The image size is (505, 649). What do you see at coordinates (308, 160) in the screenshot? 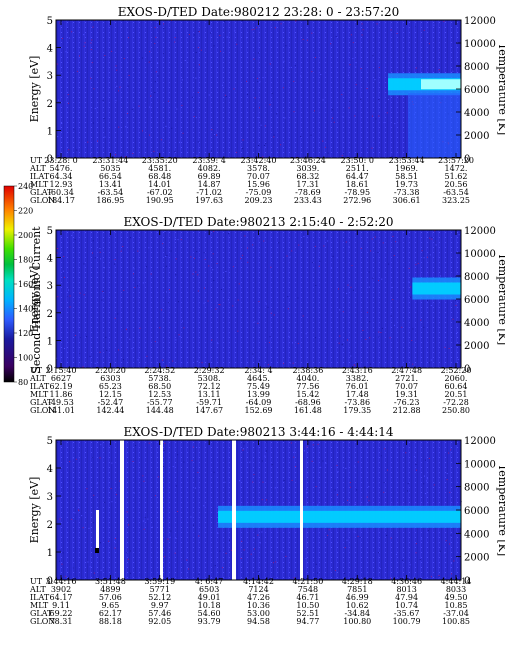
I see `ephemeris-value: 23:46:24` at bounding box center [308, 160].